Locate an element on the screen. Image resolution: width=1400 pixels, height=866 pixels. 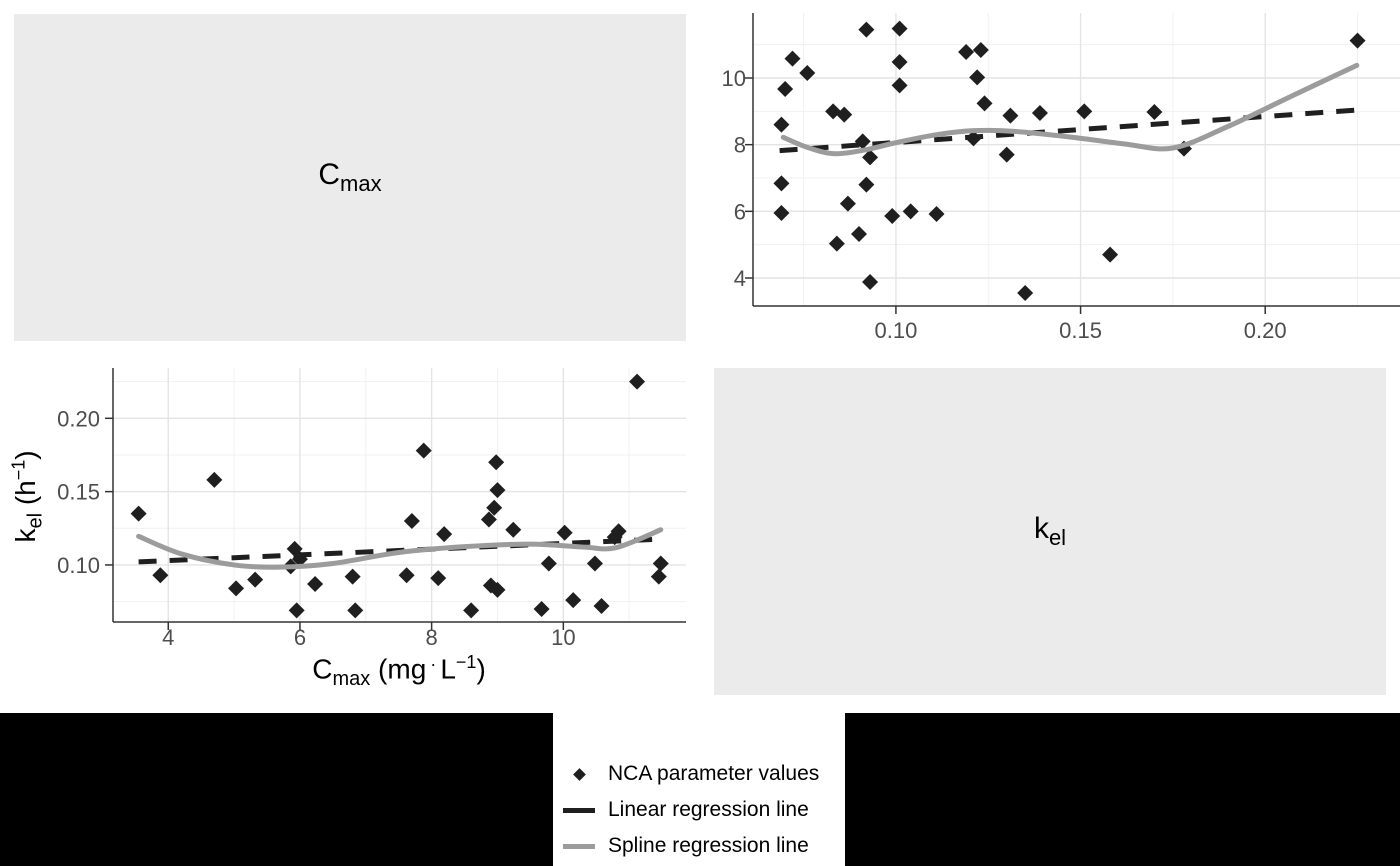
gray-line-icon is located at coordinates (579, 846).